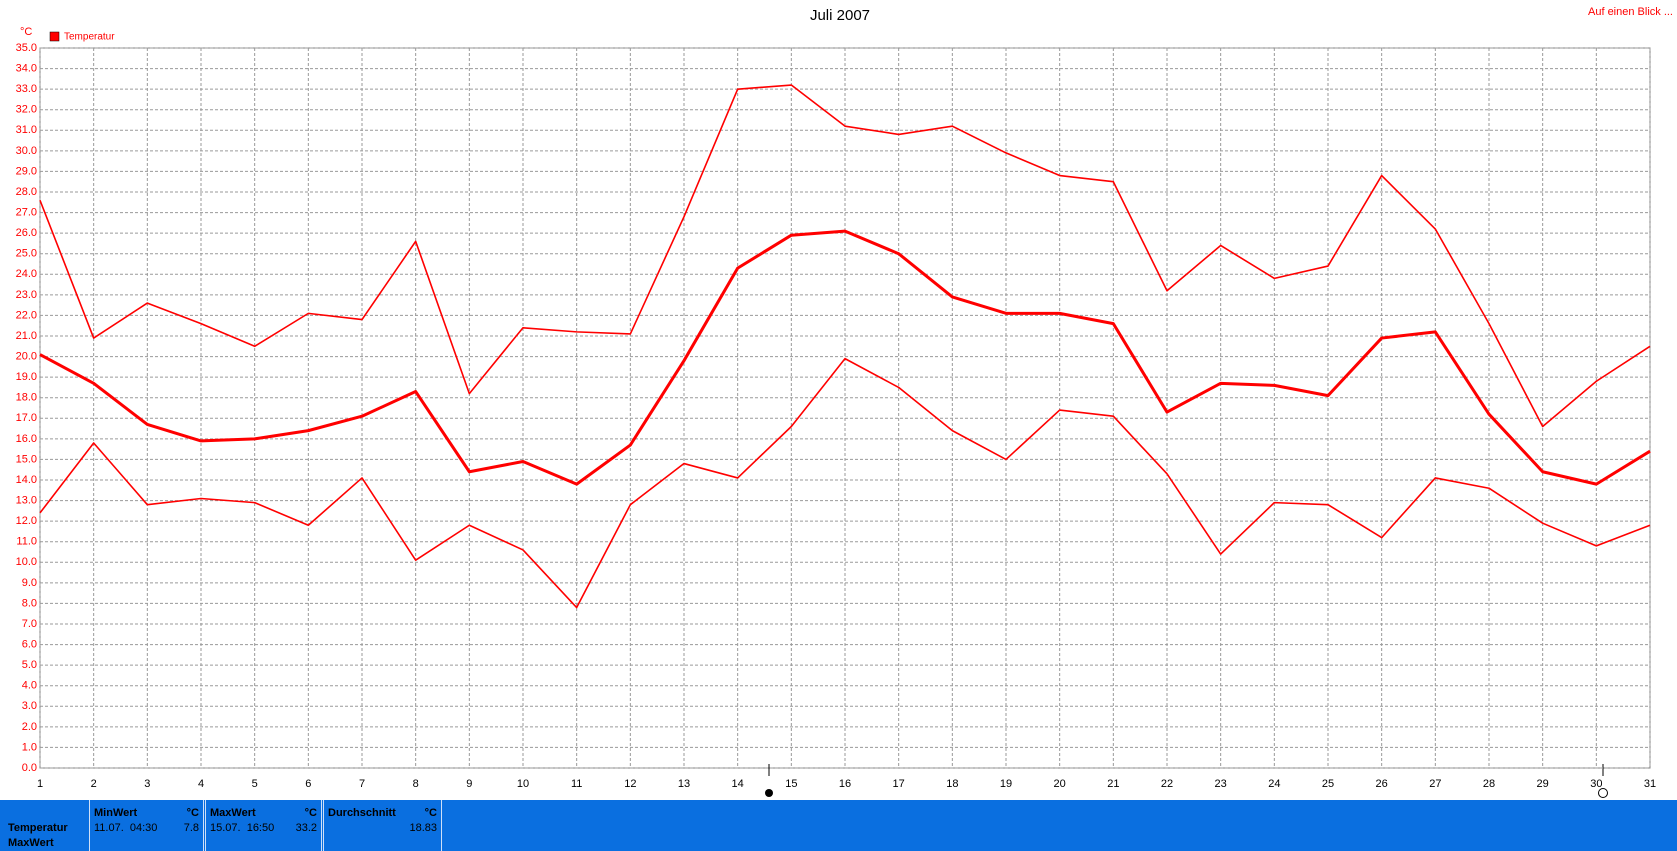 The image size is (1677, 851). Describe the element at coordinates (952, 784) in the screenshot. I see `x-tick-label: 18` at that location.